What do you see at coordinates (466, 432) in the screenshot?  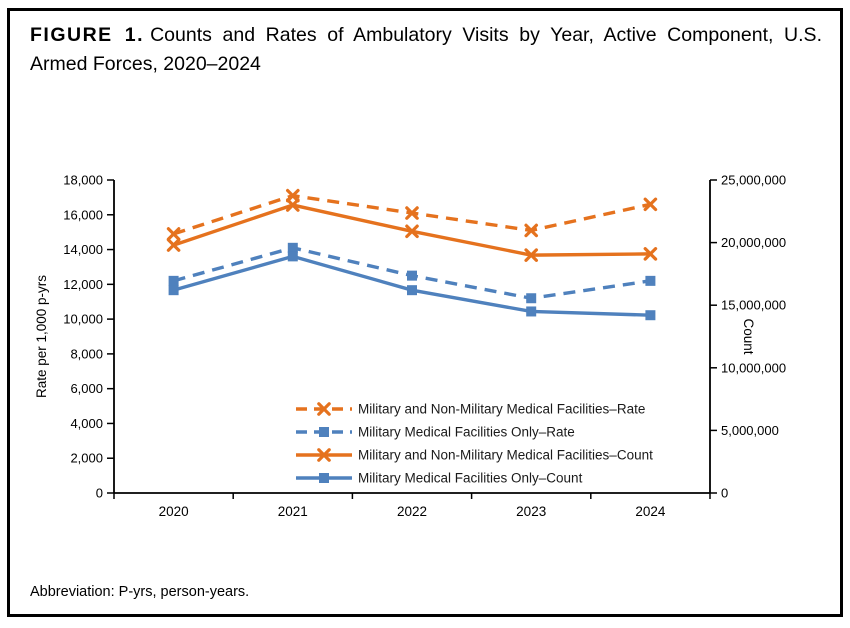 I see `legend-label: Military Medical Facilities Only–Rate` at bounding box center [466, 432].